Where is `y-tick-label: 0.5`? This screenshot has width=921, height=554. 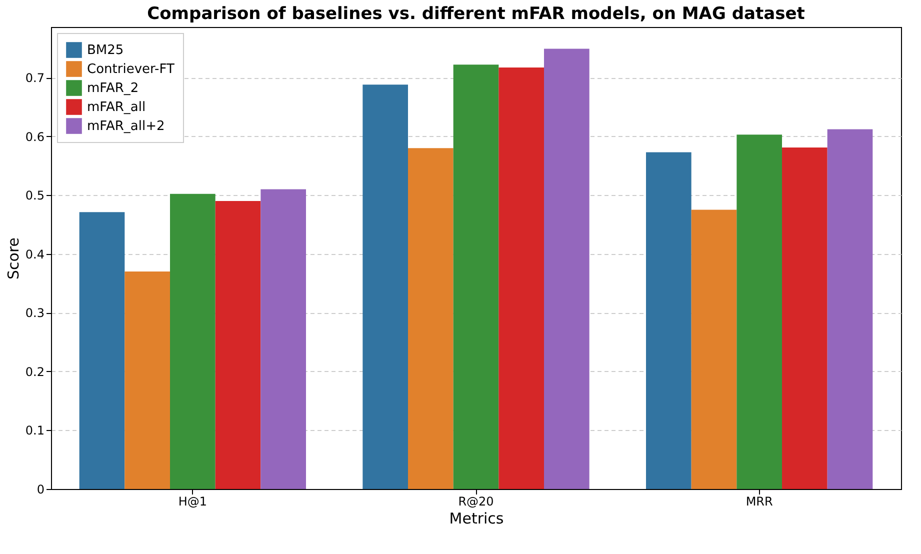
y-tick-label: 0.5 is located at coordinates (34, 195).